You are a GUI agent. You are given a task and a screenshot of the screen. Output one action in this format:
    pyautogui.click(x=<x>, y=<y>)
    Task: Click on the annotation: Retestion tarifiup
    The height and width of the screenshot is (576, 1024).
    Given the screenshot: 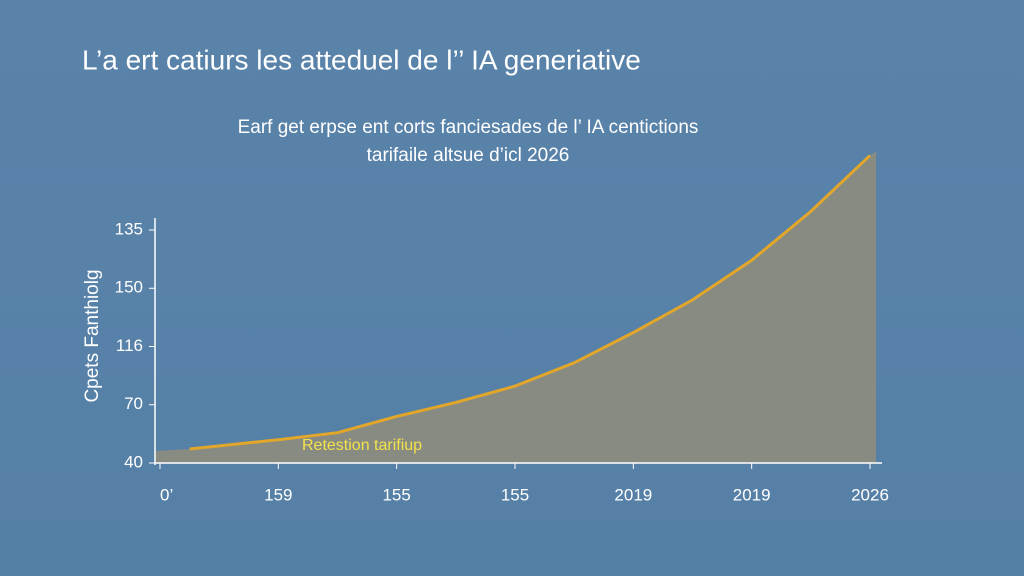 What is the action you would take?
    pyautogui.click(x=362, y=445)
    